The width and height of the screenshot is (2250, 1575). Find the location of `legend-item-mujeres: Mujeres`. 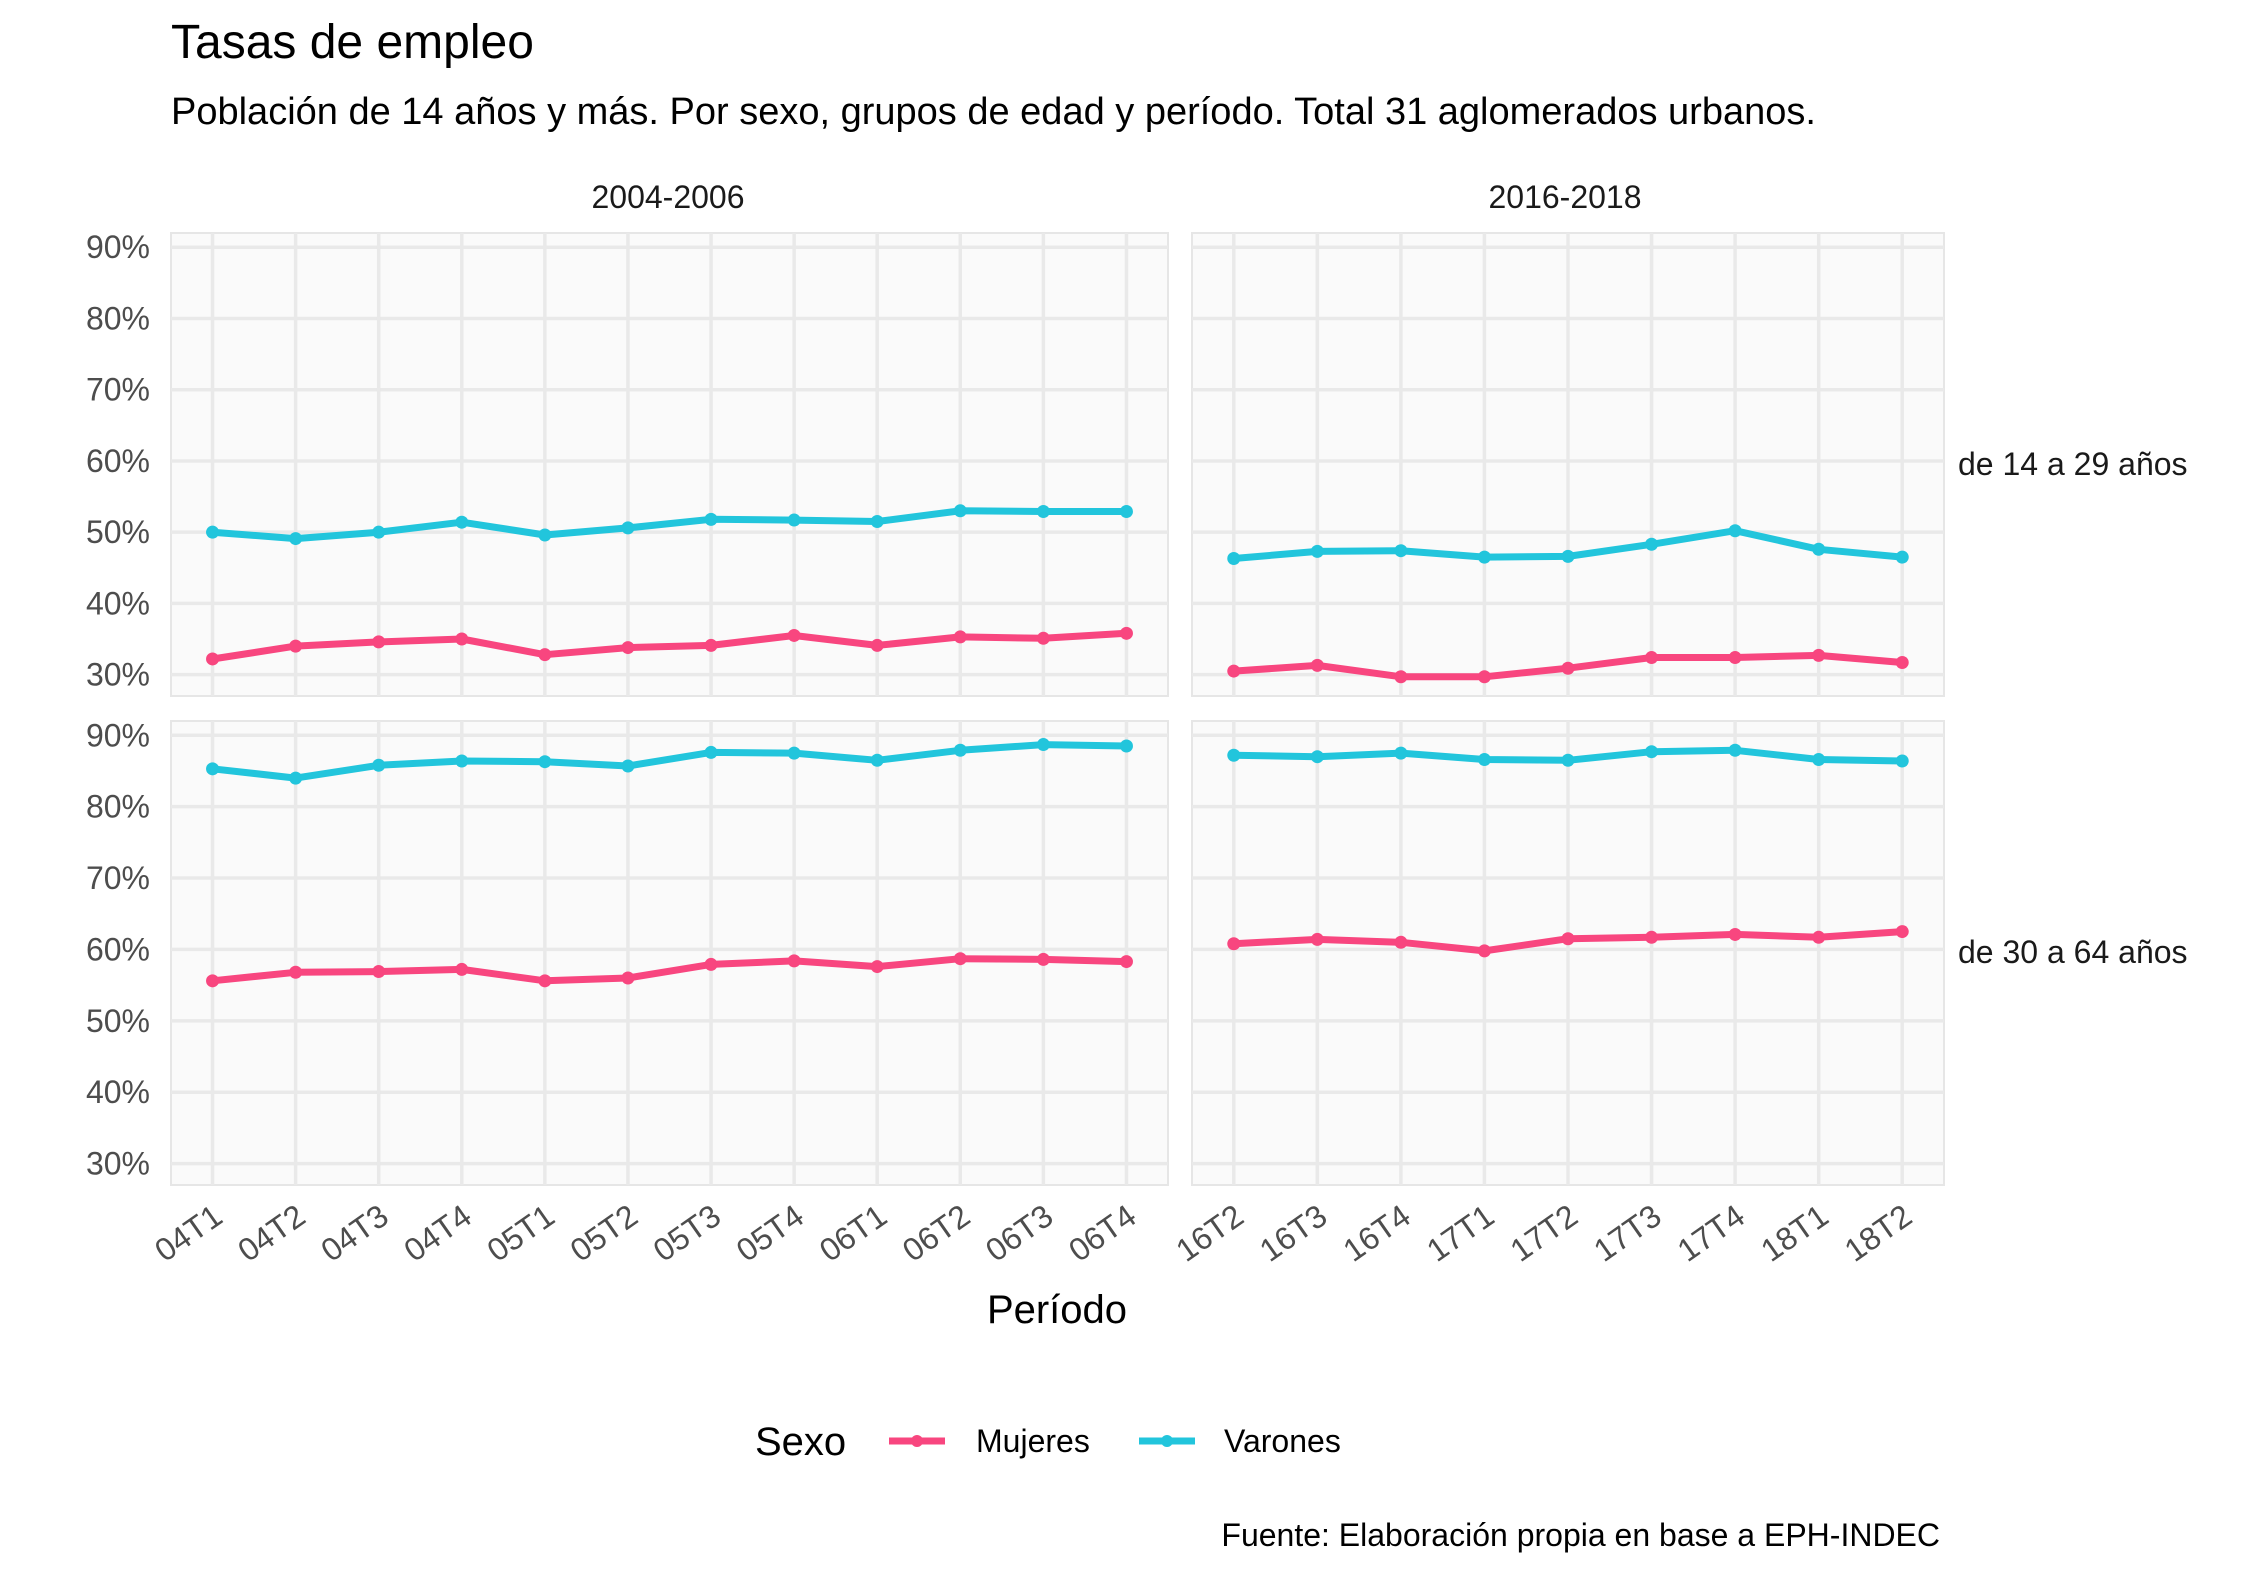

legend-item-mujeres: Mujeres is located at coordinates (989, 1441).